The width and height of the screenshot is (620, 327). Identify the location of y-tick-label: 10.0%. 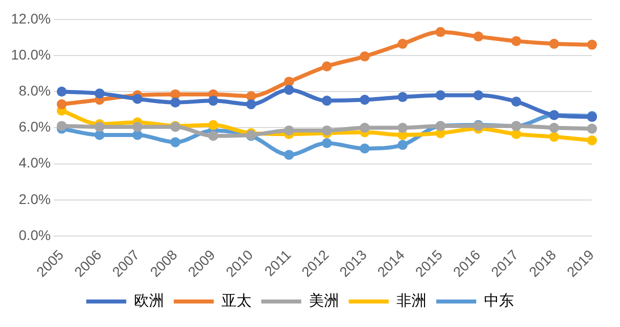
(30, 54).